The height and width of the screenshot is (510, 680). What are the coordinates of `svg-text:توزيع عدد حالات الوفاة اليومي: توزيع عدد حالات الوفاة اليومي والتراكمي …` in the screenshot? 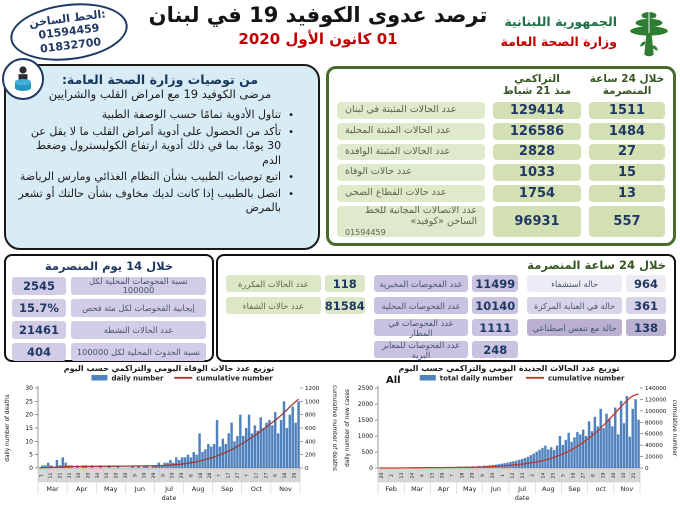 It's located at (169, 368).